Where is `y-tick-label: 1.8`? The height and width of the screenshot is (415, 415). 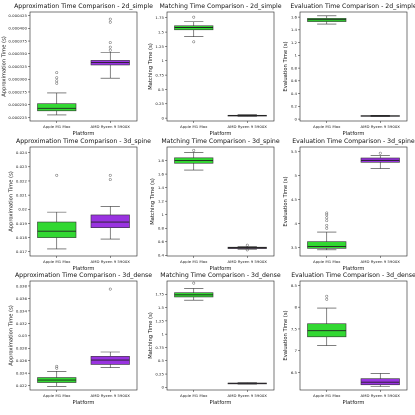
y-tick-label: 1.8 is located at coordinates (161, 160).